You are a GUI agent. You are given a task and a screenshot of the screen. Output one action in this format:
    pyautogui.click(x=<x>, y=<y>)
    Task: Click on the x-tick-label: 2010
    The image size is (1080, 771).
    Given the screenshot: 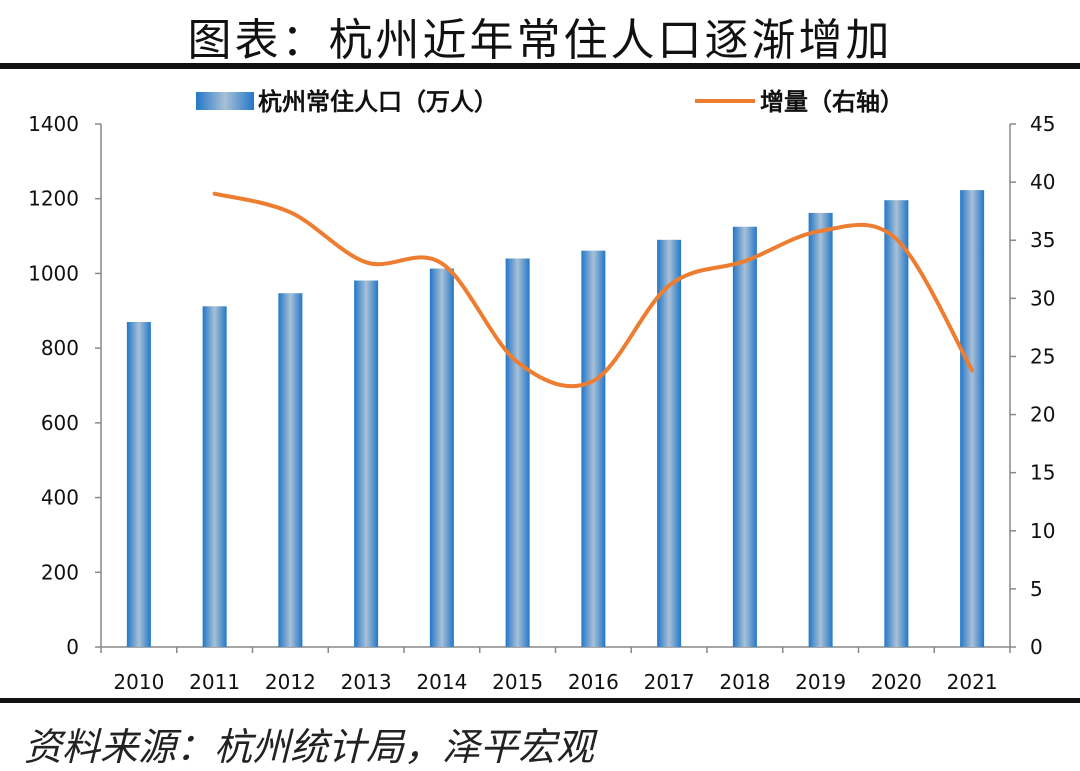 What is the action you would take?
    pyautogui.click(x=138, y=682)
    